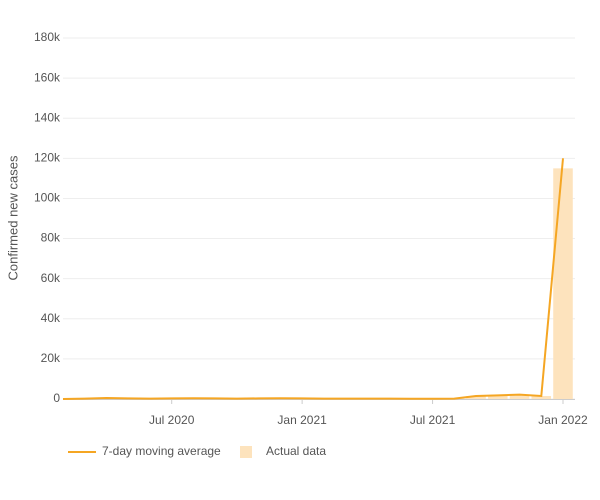  What do you see at coordinates (172, 420) in the screenshot?
I see `x-tick-label: Jul 2020` at bounding box center [172, 420].